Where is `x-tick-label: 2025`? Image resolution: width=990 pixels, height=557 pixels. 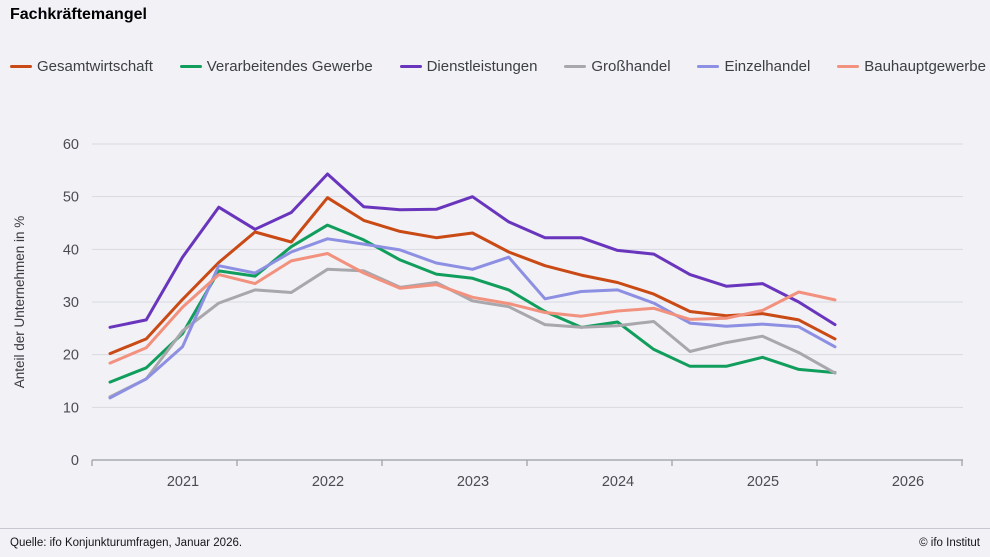
x-tick-label: 2025 is located at coordinates (763, 482).